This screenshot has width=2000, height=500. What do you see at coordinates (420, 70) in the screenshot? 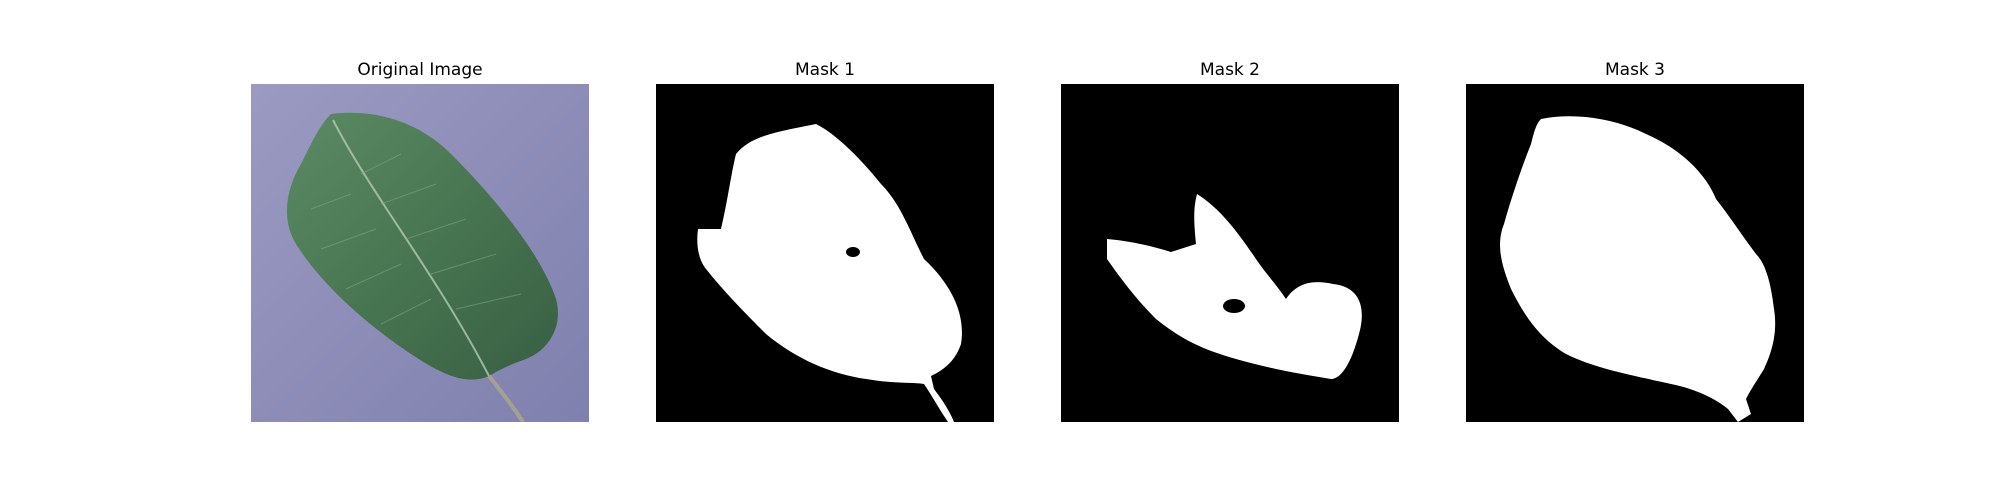
I see `panel-title-original: Original Image` at bounding box center [420, 70].